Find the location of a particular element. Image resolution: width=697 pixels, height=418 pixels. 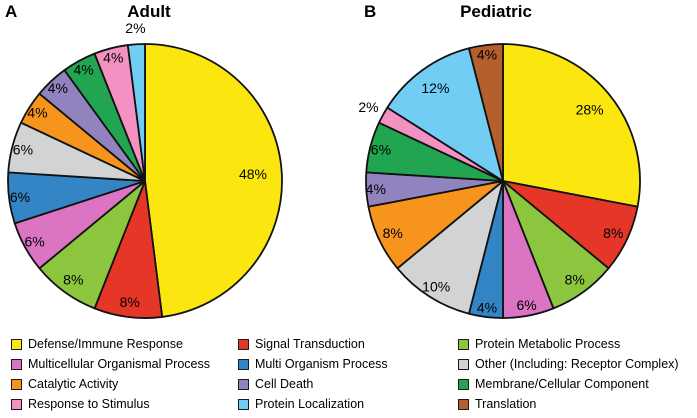

legend-label: Cell Death is located at coordinates (284, 384).